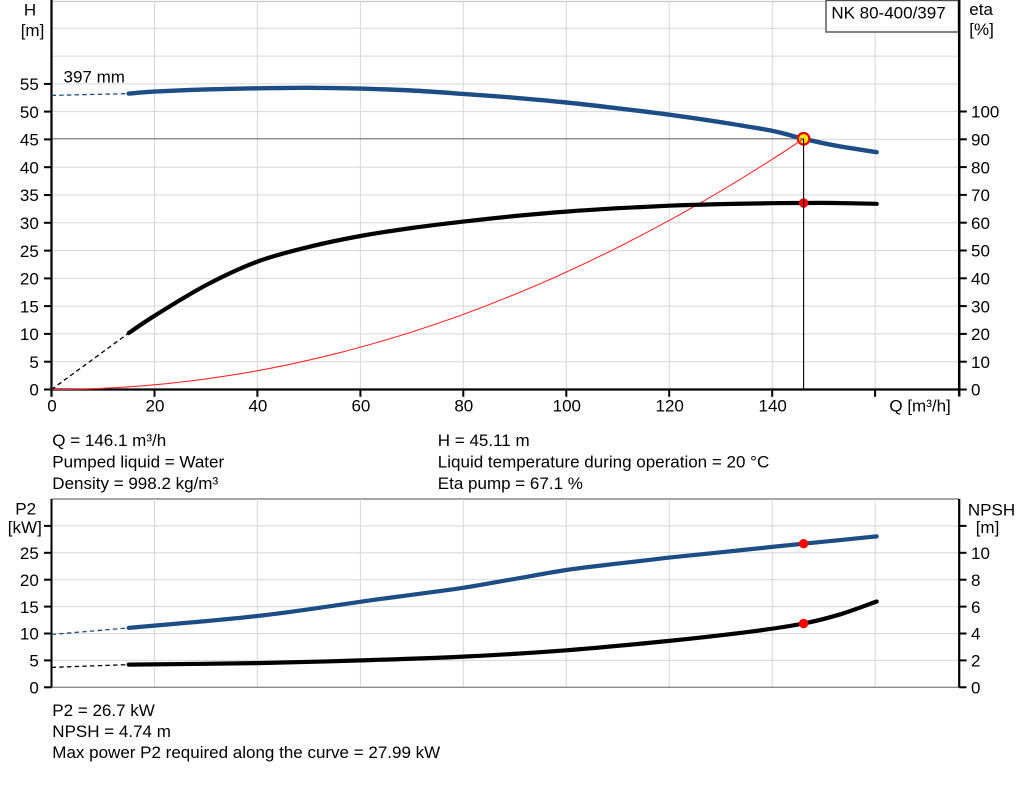 This screenshot has height=786, width=1024. What do you see at coordinates (991, 510) in the screenshot?
I see `svg-text: NPSH` at bounding box center [991, 510].